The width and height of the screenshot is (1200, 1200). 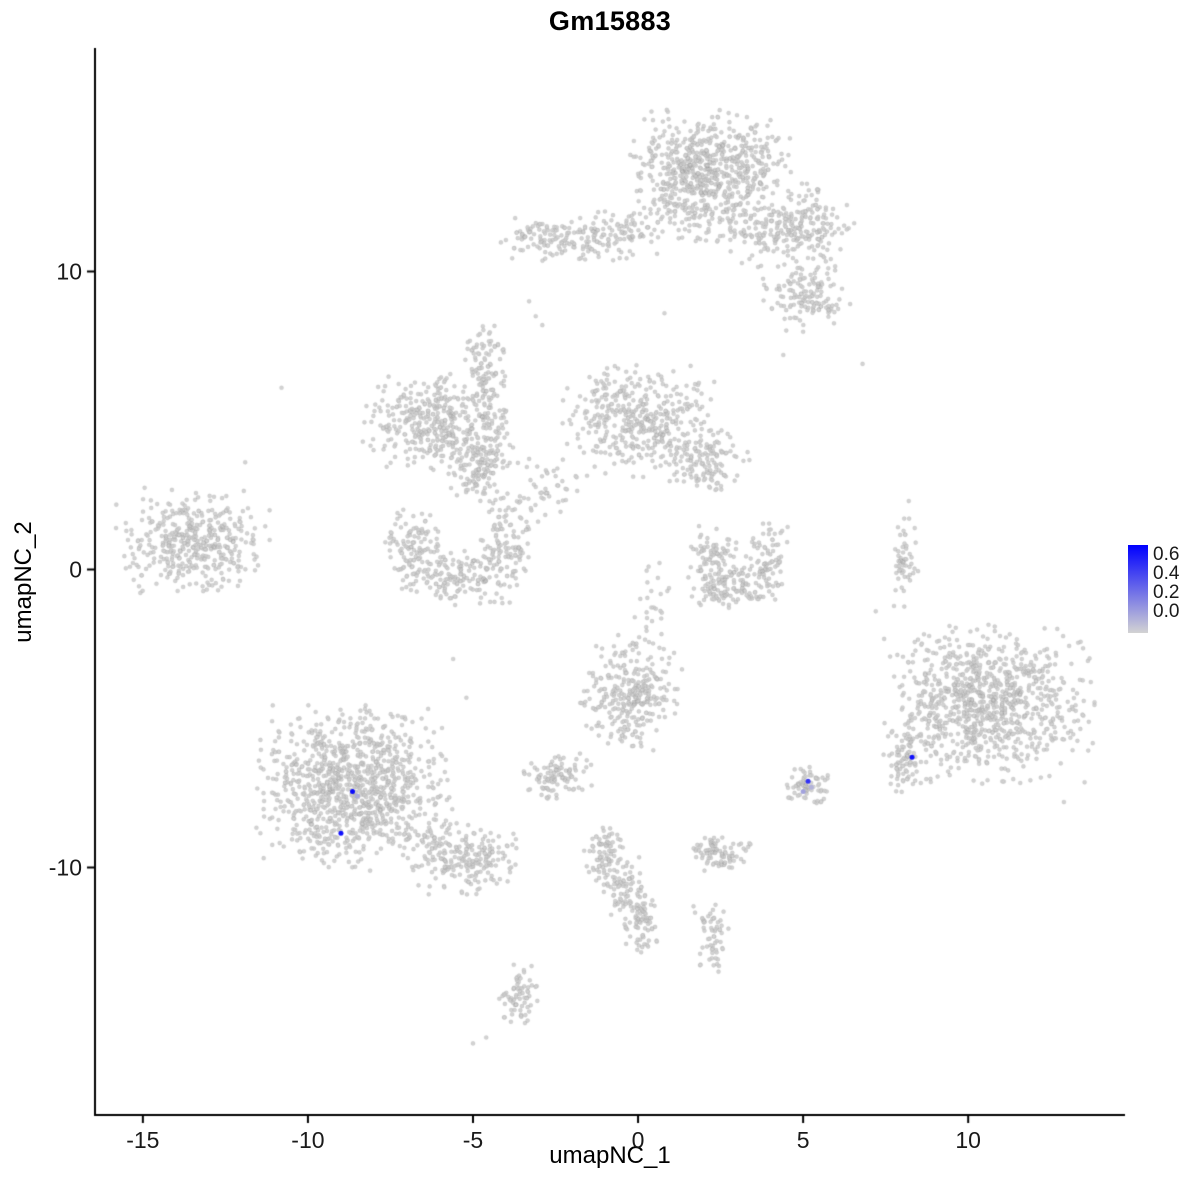 What do you see at coordinates (69, 271) in the screenshot?
I see `y-tick-label: 10` at bounding box center [69, 271].